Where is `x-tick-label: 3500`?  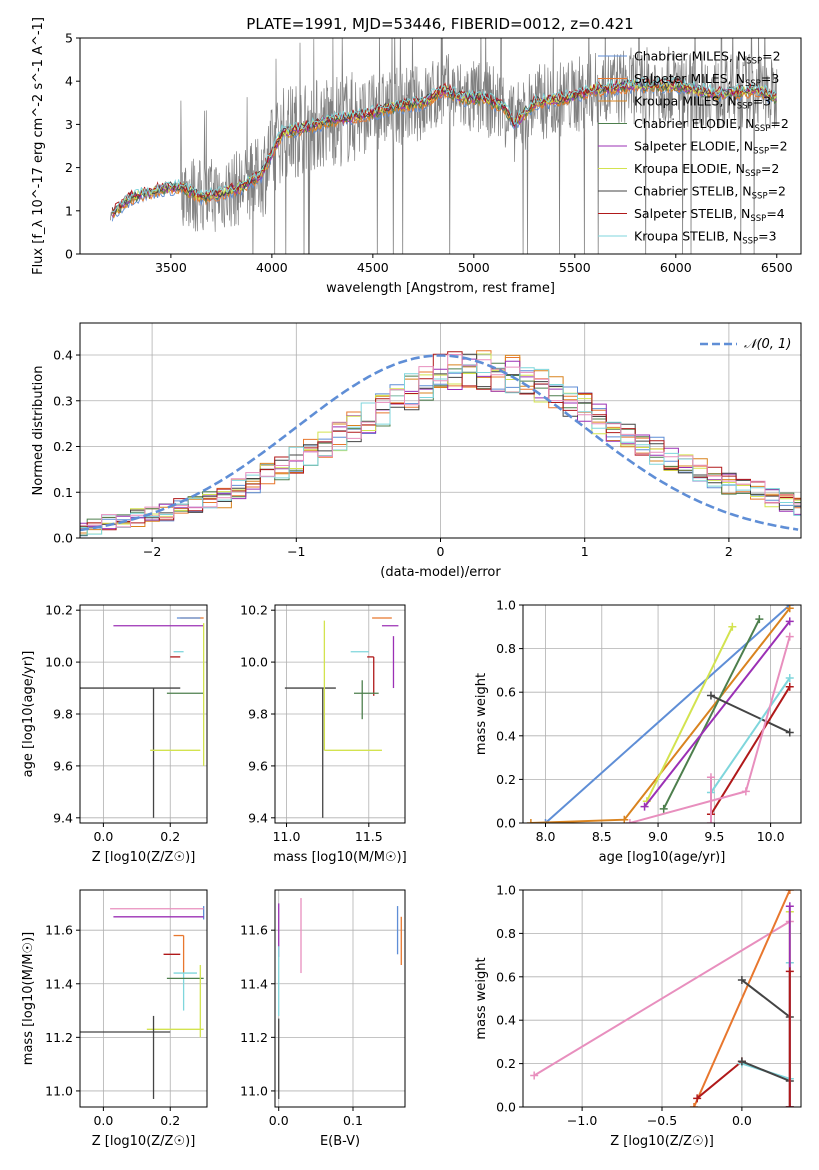
x-tick-label: 3500 is located at coordinates (171, 267).